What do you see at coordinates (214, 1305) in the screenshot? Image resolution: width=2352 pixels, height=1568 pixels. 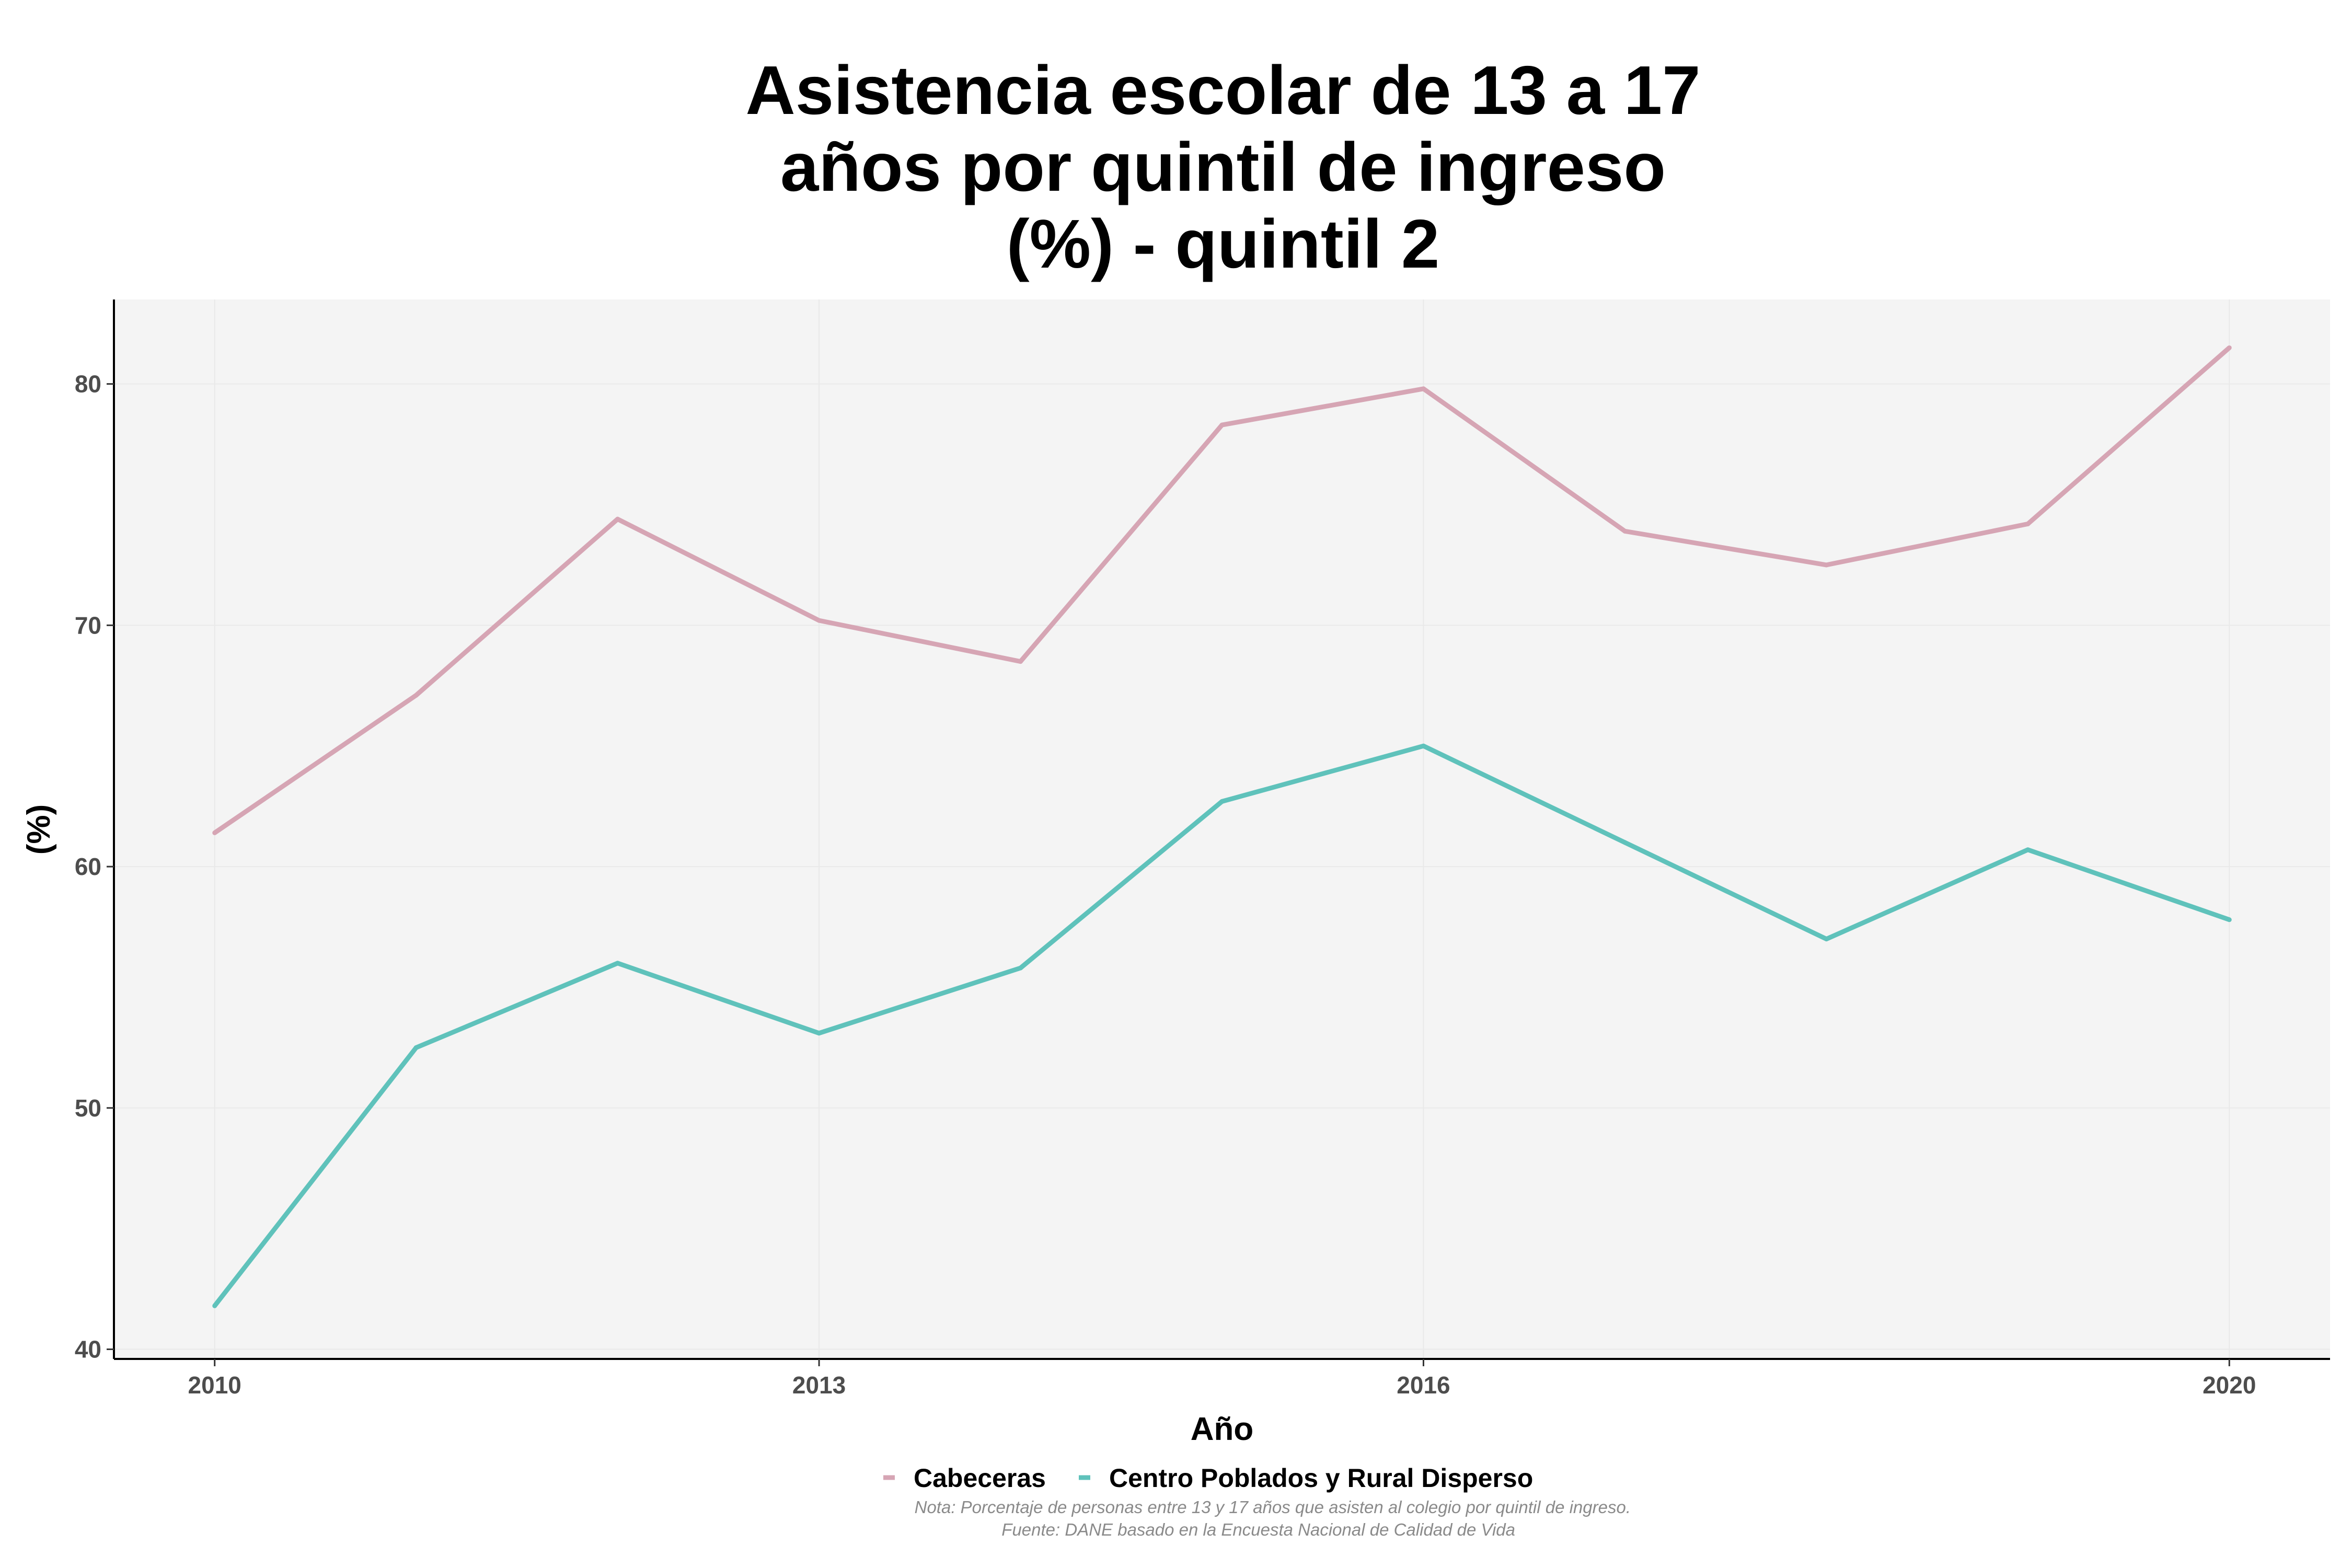 I see `data-point-centro-poblados-y-rural-disperso-2010` at bounding box center [214, 1305].